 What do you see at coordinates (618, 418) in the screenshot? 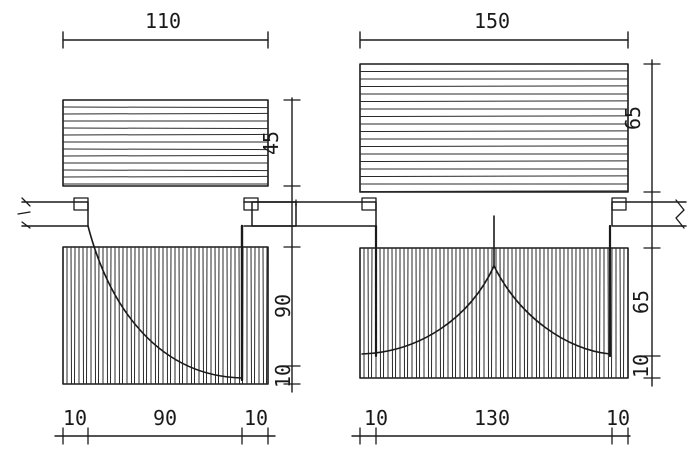
I see `right-bottom-right-gap-label: 10` at bounding box center [618, 418].